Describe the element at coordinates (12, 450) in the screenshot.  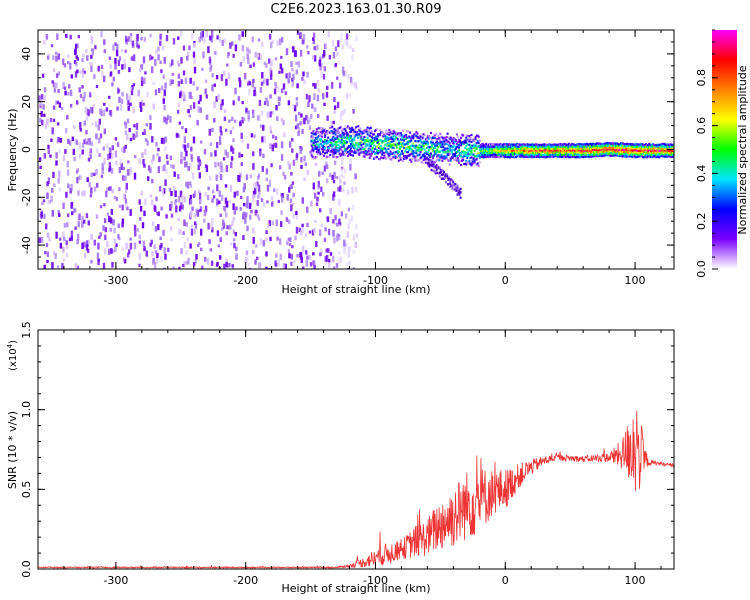
I see `snr-y-label: SNR (10 * v/v)` at that location.